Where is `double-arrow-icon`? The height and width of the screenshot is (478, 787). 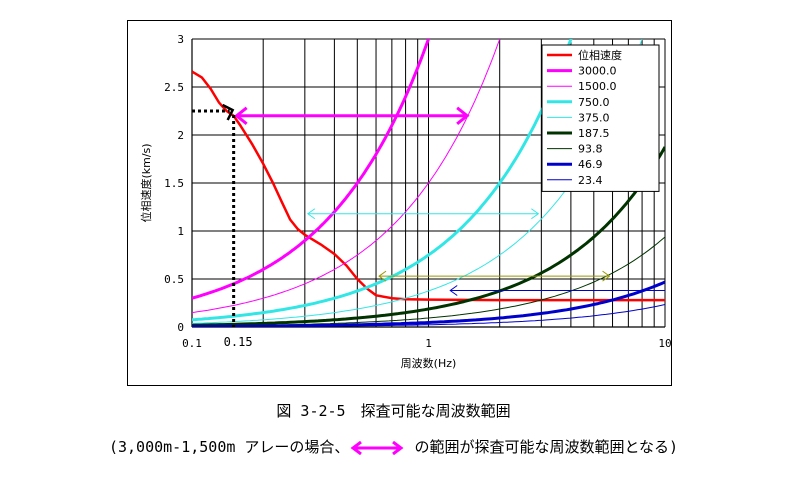
double-arrow-icon is located at coordinates (377, 447).